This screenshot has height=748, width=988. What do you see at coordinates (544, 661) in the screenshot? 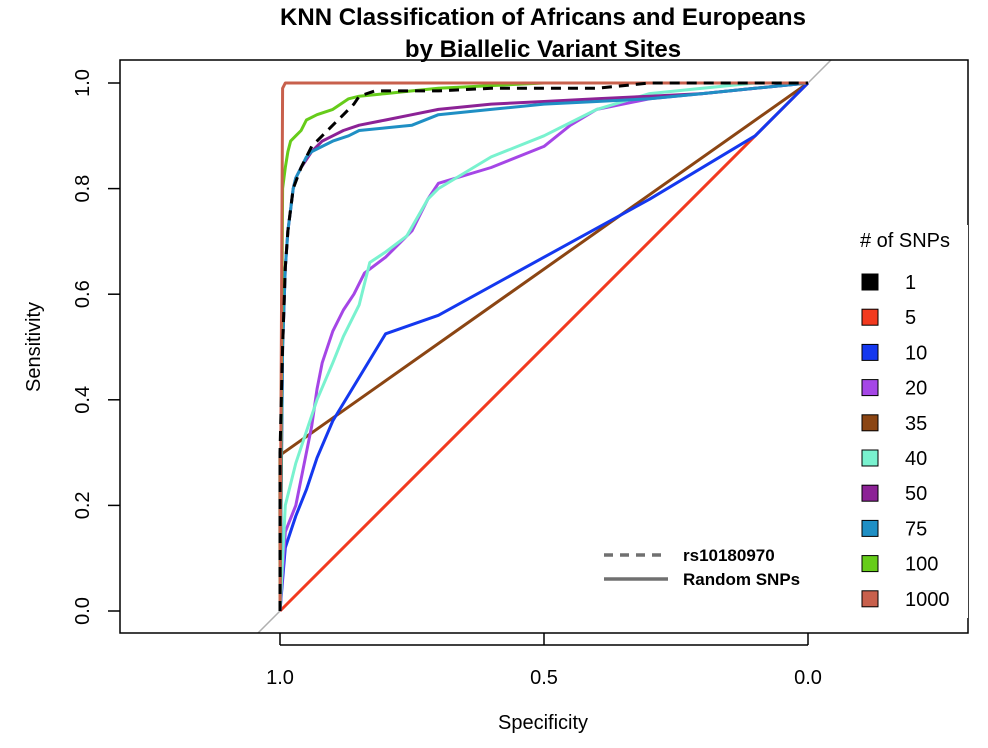
I see `x-axis: 1.0 0.5 0.0` at bounding box center [544, 661].